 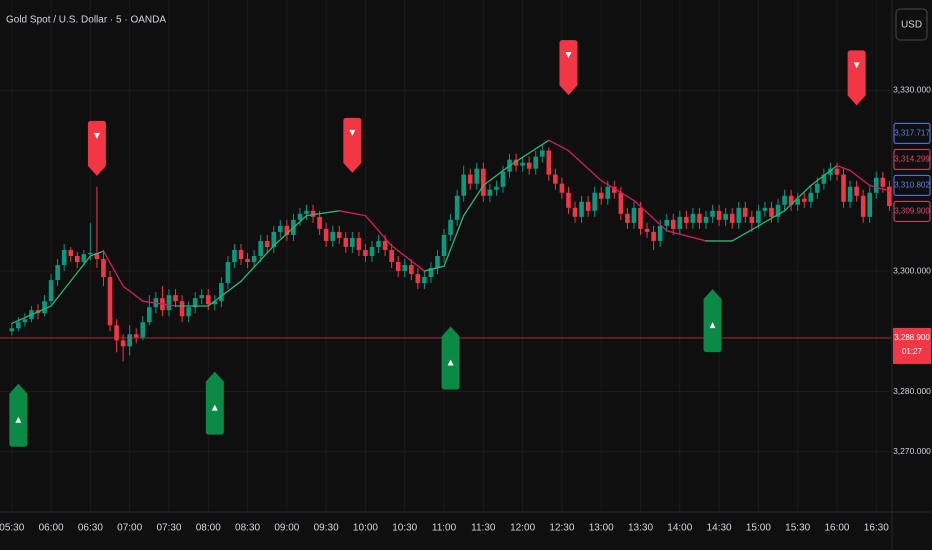 What do you see at coordinates (86, 20) in the screenshot?
I see `chart-title: Gold Spot / U.S. Dollar · 5 · OANDA` at bounding box center [86, 20].